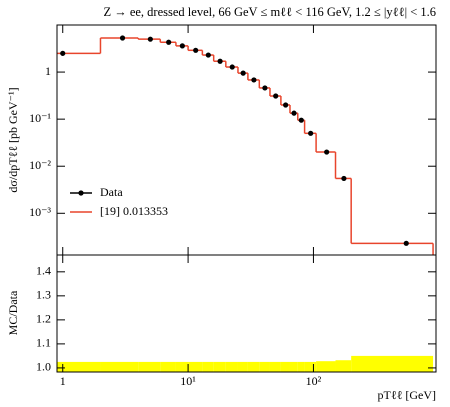 This screenshot has width=450, height=407. Describe the element at coordinates (13, 312) in the screenshot. I see `ratio-y-axis-label: MC/Data` at that location.